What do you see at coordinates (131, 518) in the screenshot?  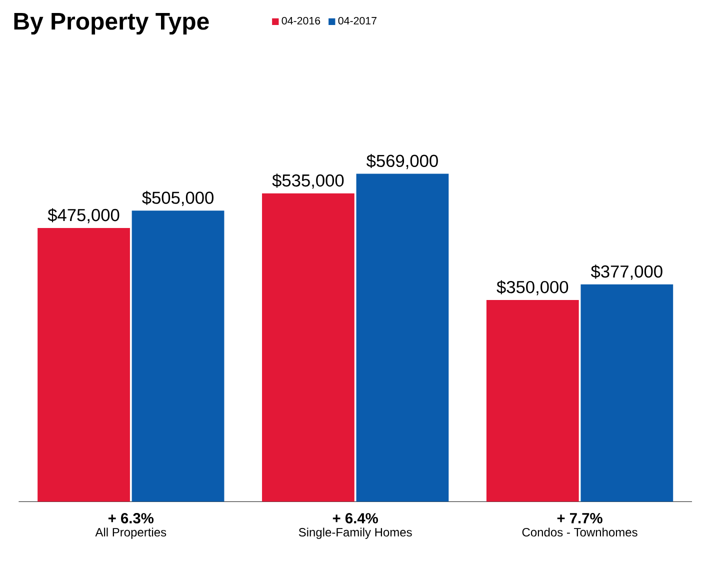 I see `text: + 6.3%` at bounding box center [131, 518].